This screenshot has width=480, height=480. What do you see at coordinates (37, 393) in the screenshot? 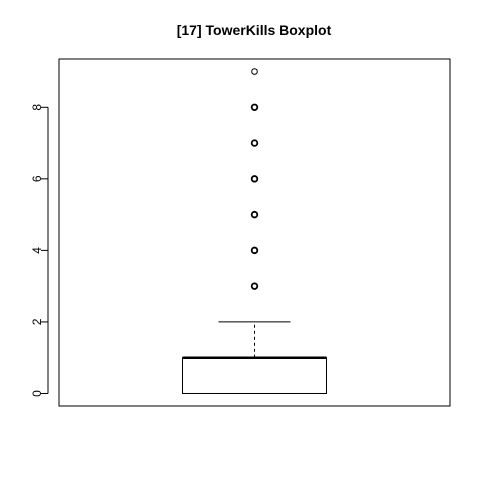
I see `y-tick-label: 0` at bounding box center [37, 393].